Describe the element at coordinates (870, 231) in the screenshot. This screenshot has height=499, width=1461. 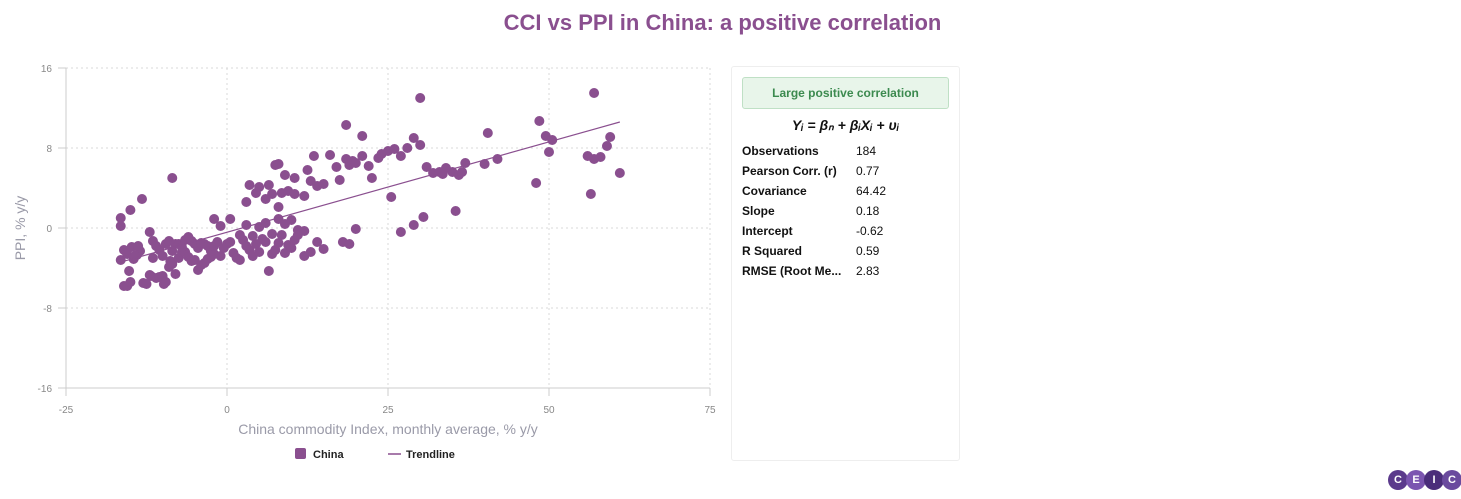
I see `stat-value: -0.62` at that location.